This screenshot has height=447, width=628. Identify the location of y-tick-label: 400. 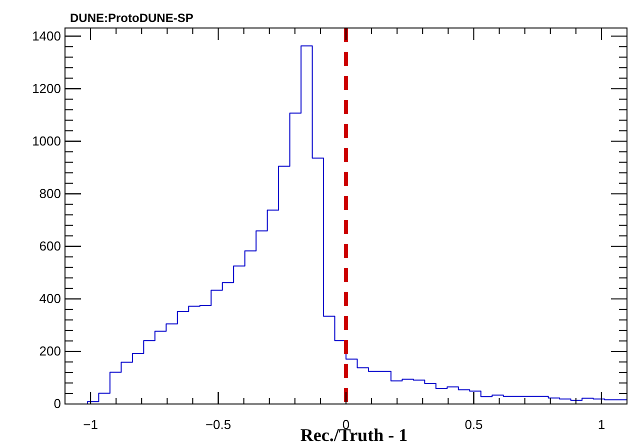
(50, 298).